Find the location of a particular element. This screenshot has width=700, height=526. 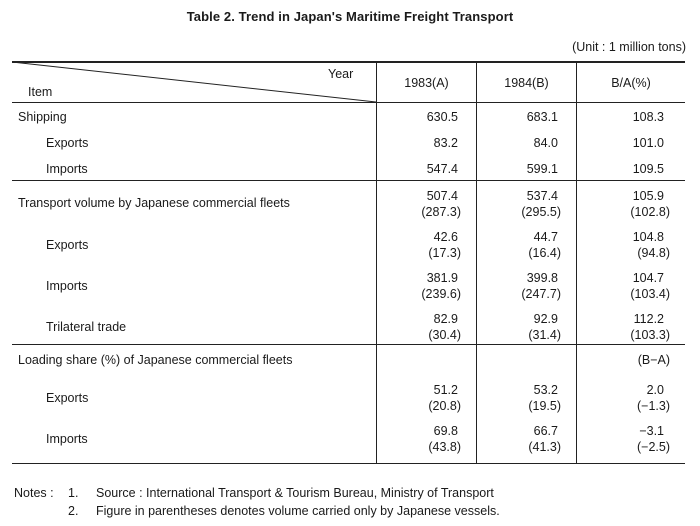

value-ratio: −3.1 is located at coordinates (651, 431).